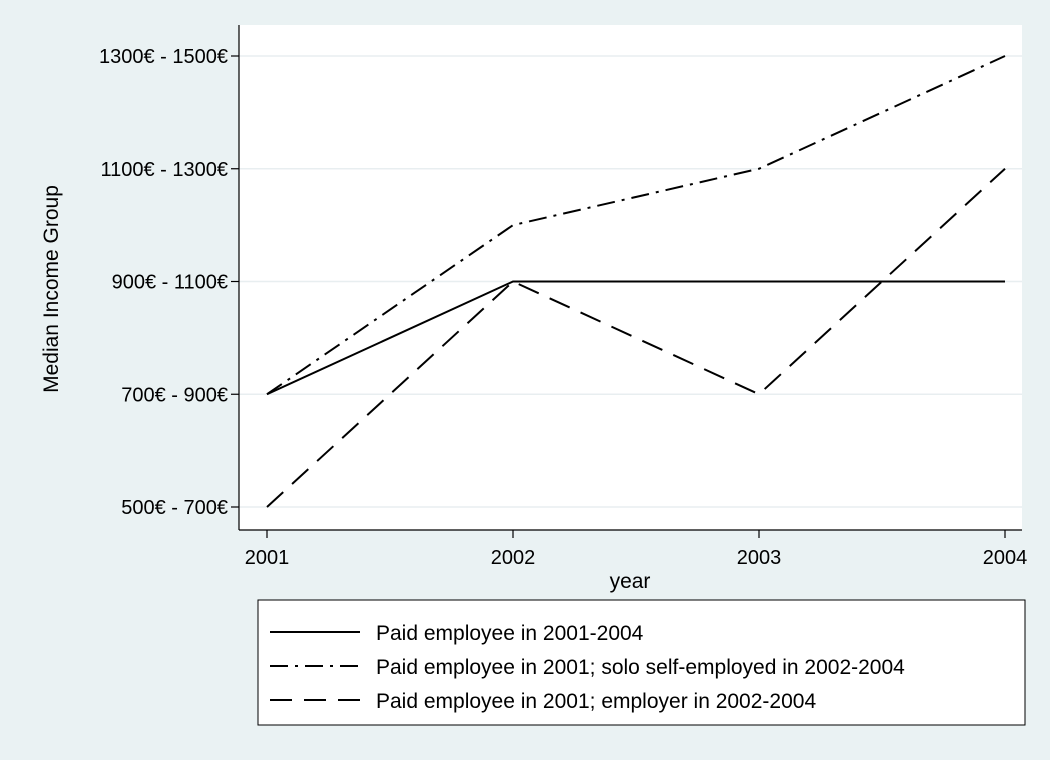 This screenshot has width=1050, height=760. Describe the element at coordinates (630, 581) in the screenshot. I see `x-axis-title: year` at that location.